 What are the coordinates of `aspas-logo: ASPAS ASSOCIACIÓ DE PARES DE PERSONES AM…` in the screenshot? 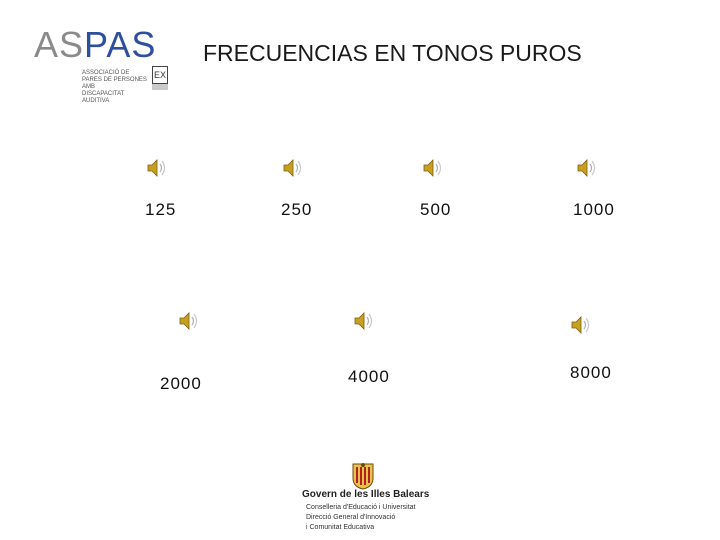 It's located at (109, 65).